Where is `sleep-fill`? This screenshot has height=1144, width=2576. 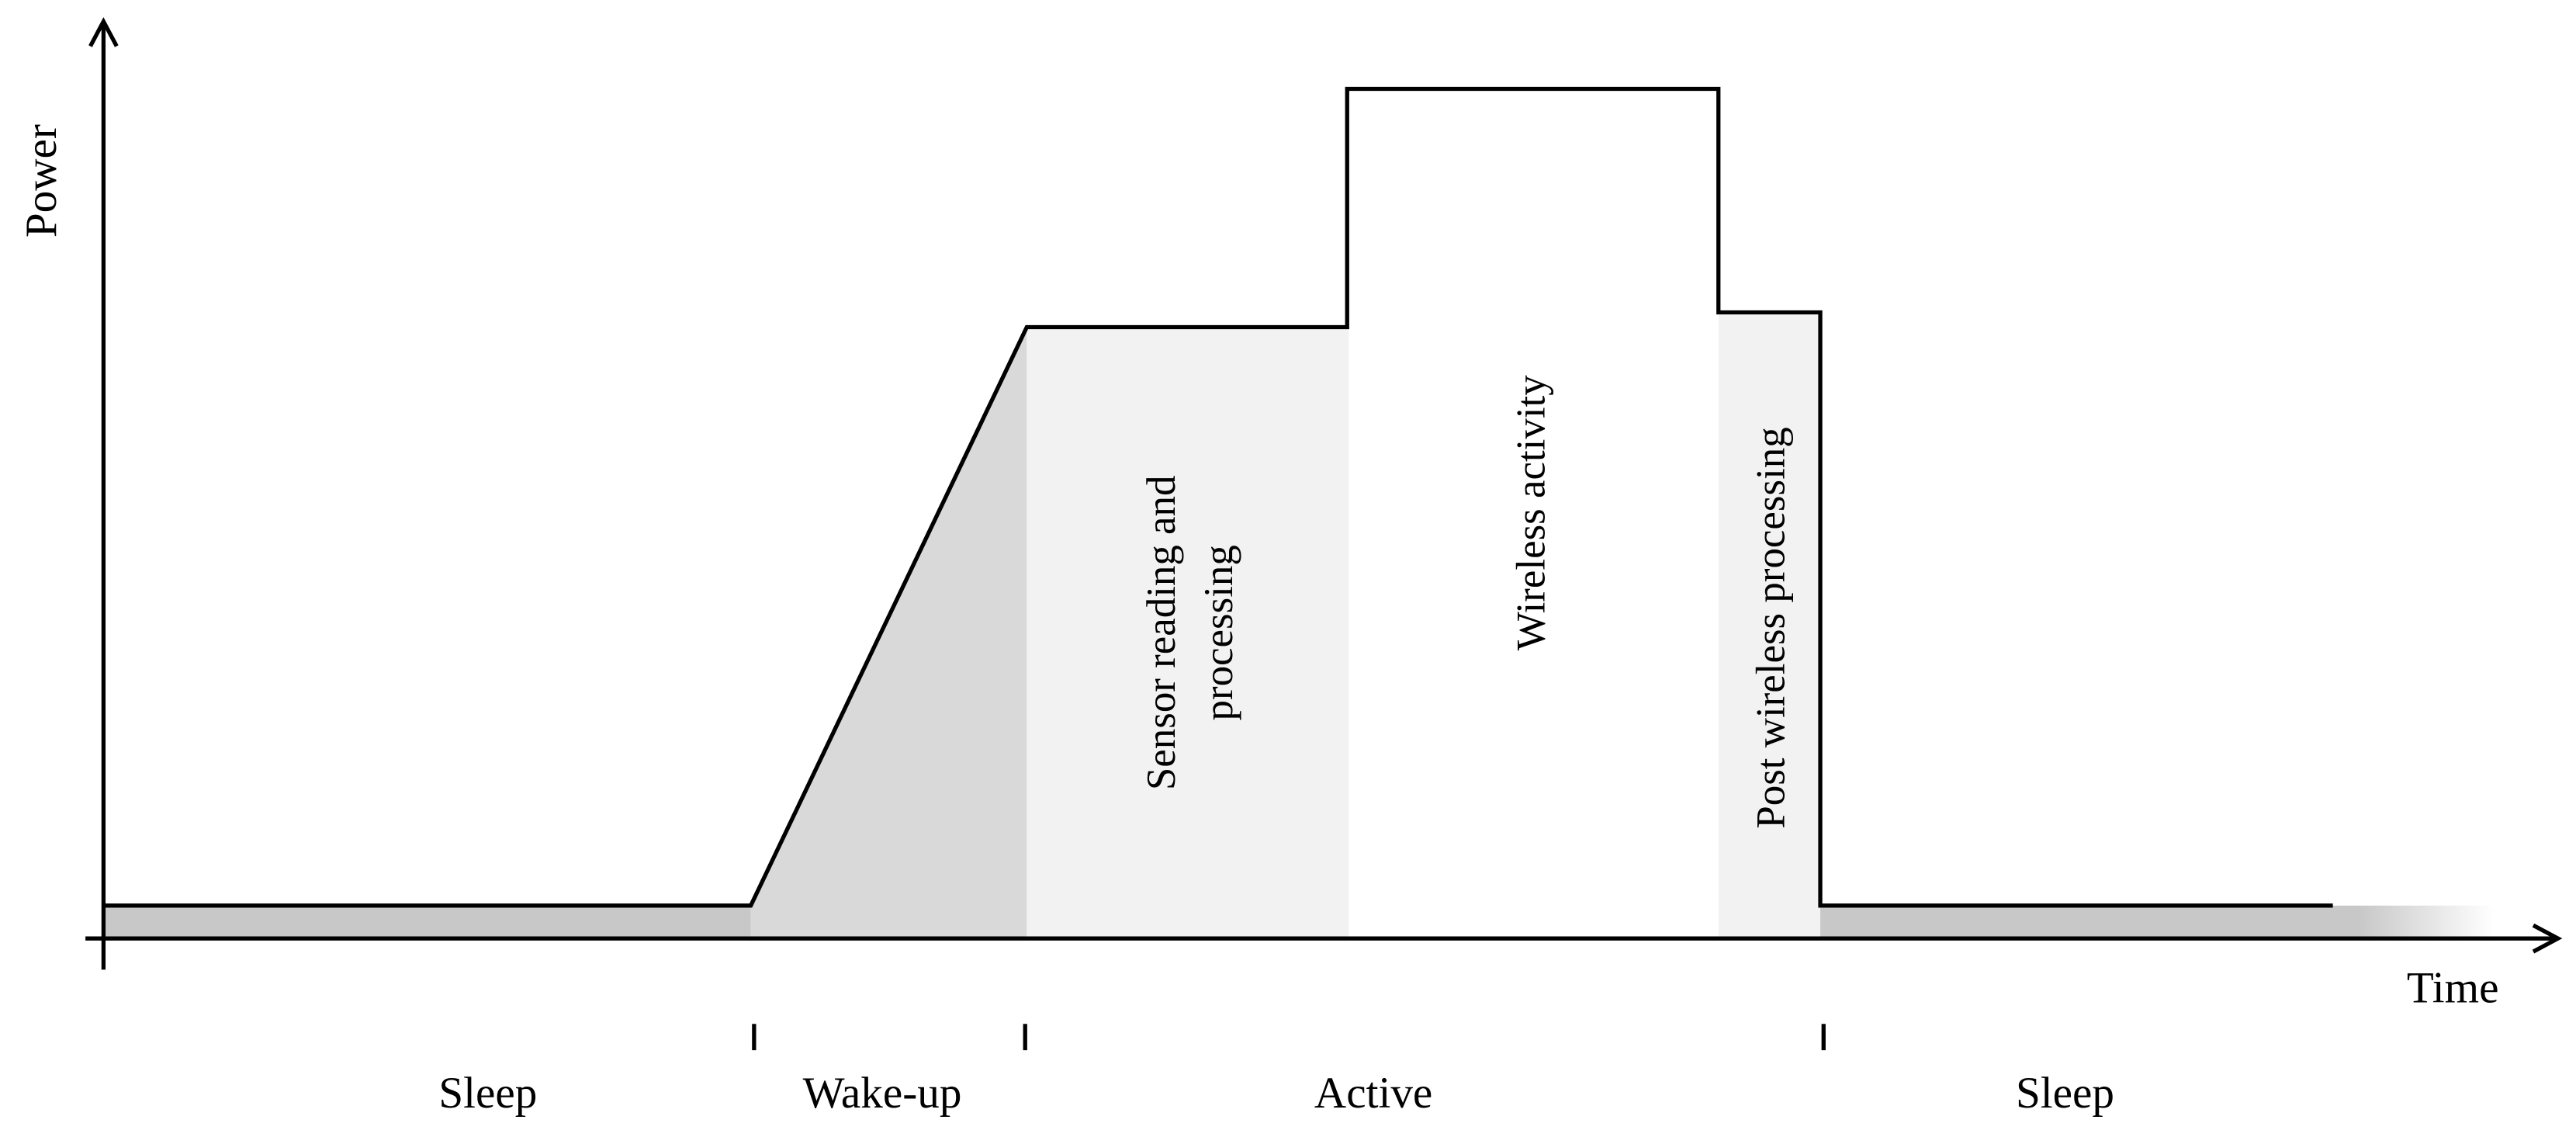 sleep-fill is located at coordinates (427, 922).